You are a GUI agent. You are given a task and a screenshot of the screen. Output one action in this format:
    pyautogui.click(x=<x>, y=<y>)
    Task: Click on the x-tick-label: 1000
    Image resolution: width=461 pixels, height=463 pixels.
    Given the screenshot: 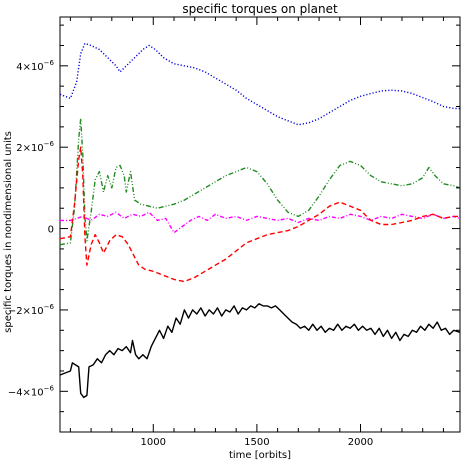 What is the action you would take?
    pyautogui.click(x=153, y=442)
    